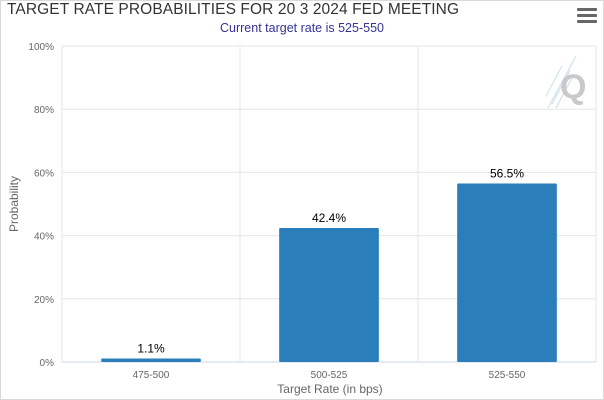  I want to click on chart-subtitle: Current target rate is 525-550, so click(302, 28).